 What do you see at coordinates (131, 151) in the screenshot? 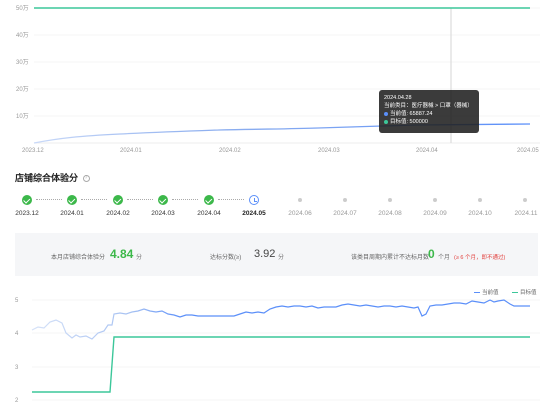
I see `top-x-tick-2024-01: 2024.01` at bounding box center [131, 151].